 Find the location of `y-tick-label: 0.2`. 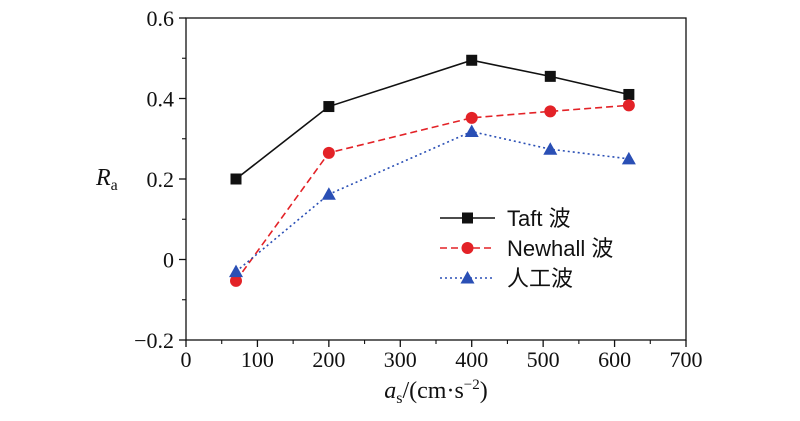

y-tick-label: 0.2 is located at coordinates (161, 179).